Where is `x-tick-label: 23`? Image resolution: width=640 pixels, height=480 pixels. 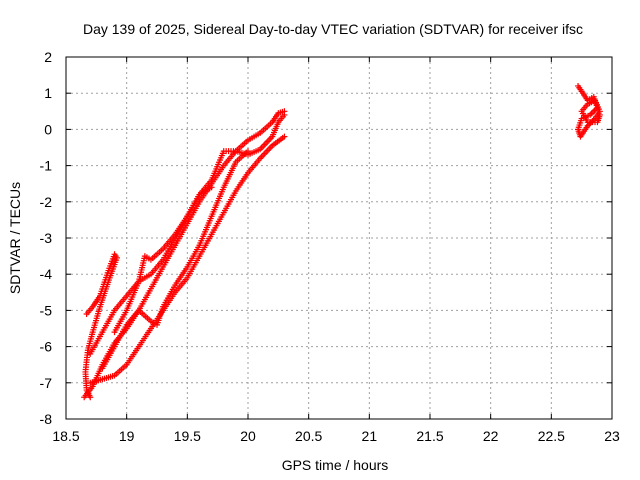 x-tick-label: 23 is located at coordinates (612, 436).